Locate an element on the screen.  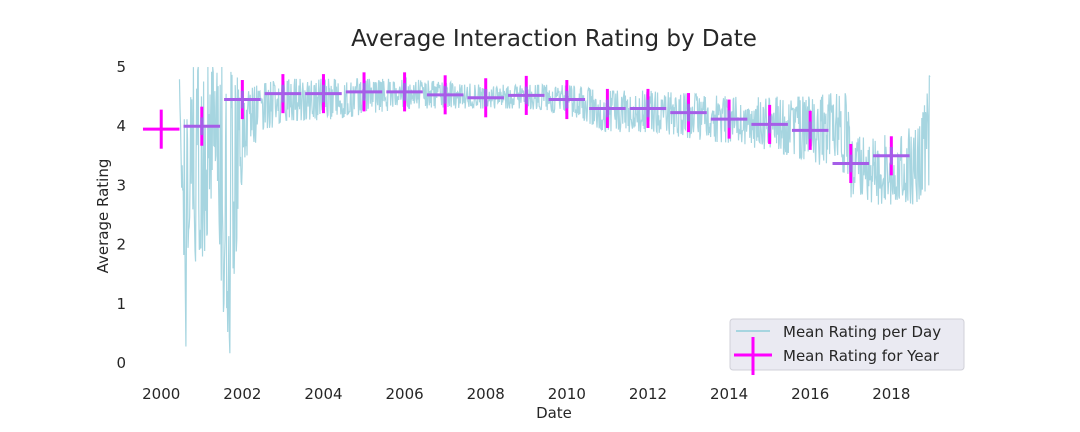
yearly-point-2006 is located at coordinates (404, 92).